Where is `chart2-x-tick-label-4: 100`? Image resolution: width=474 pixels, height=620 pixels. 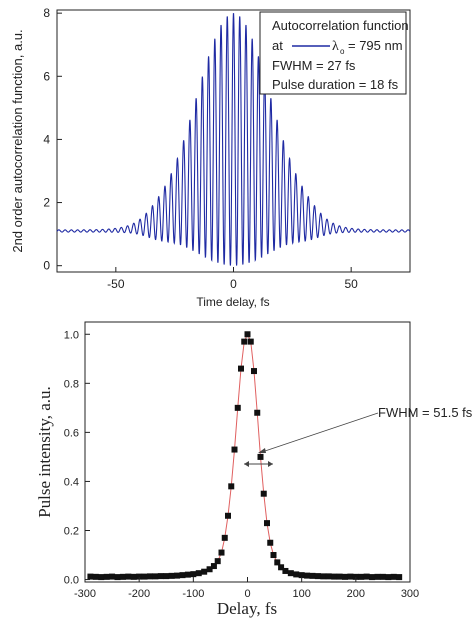
chart2-x-tick-label-4: 100 is located at coordinates (301, 594).